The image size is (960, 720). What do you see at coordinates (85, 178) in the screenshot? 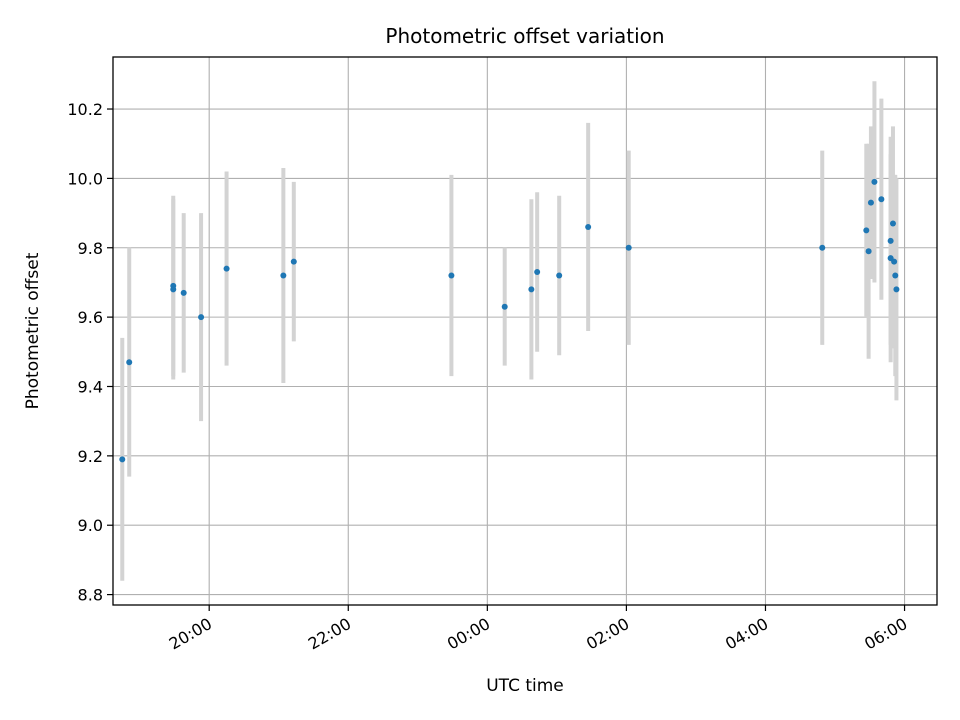
I see `y-tick-label: 10.0` at bounding box center [85, 178].